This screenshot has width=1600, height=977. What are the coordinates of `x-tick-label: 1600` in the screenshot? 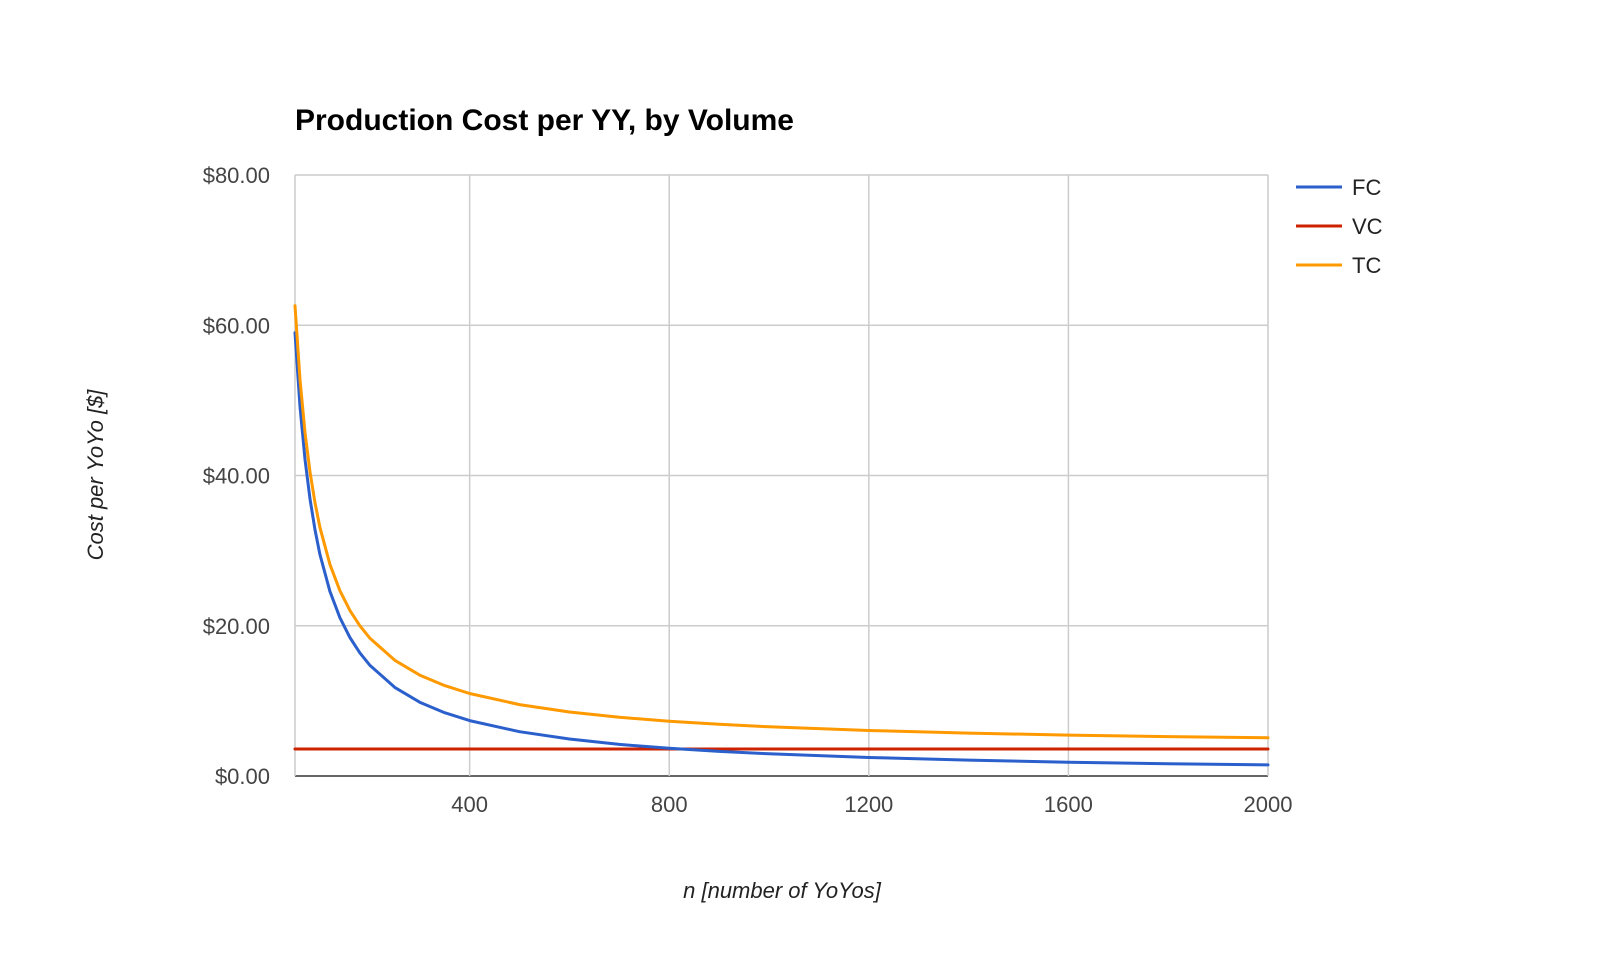 It's located at (1068, 804).